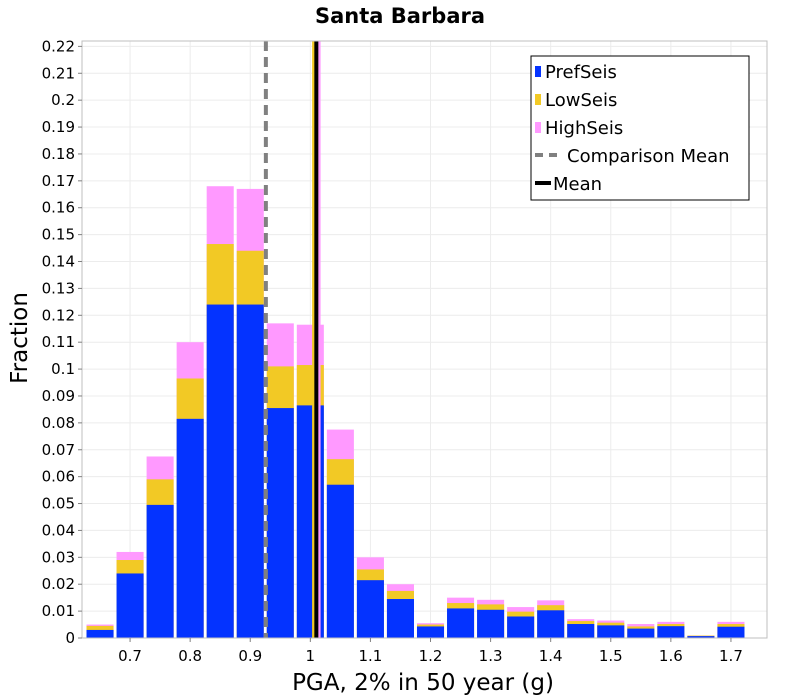  I want to click on y-tick-label: 0.12, so click(58, 315).